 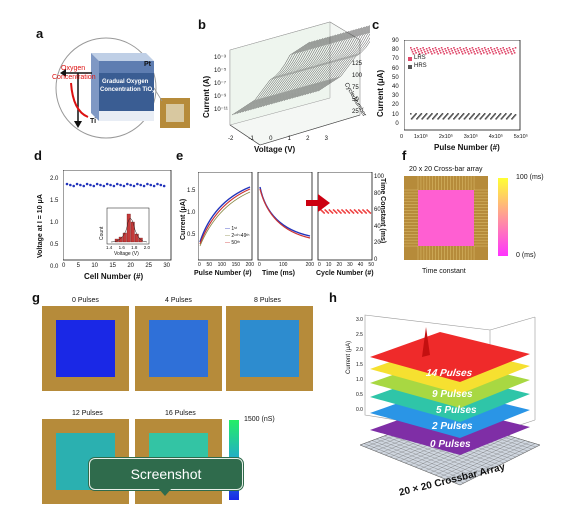 I want to click on gradual-label-1: Gradual Oxygen, so click(x=125, y=82).